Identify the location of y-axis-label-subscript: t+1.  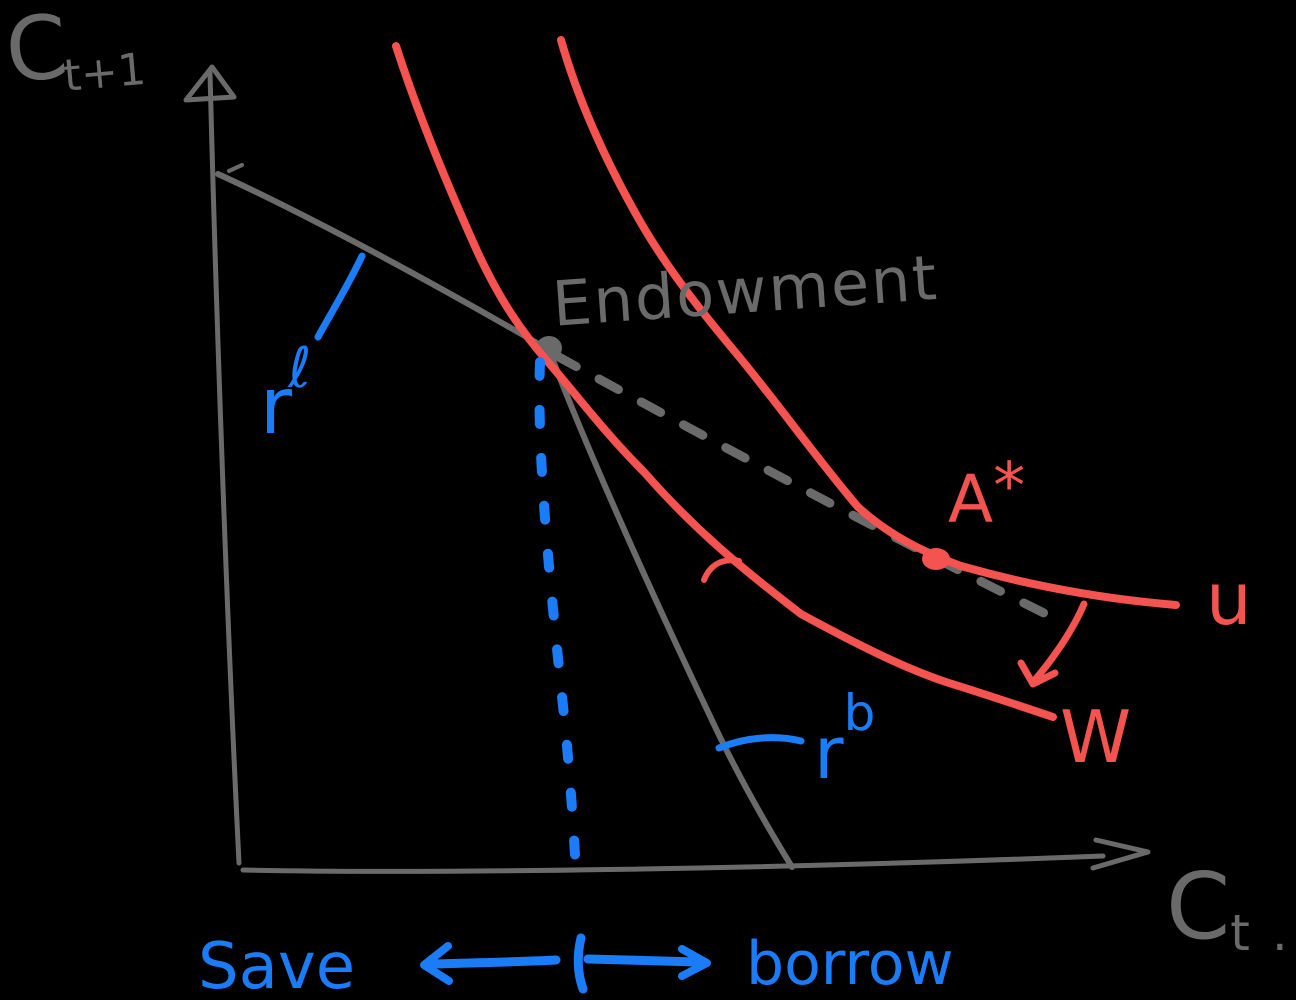
(105, 73).